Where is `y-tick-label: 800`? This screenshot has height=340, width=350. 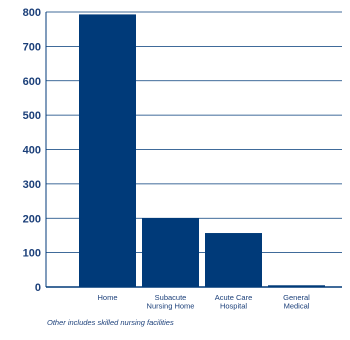
y-tick-label: 800 is located at coordinates (32, 13).